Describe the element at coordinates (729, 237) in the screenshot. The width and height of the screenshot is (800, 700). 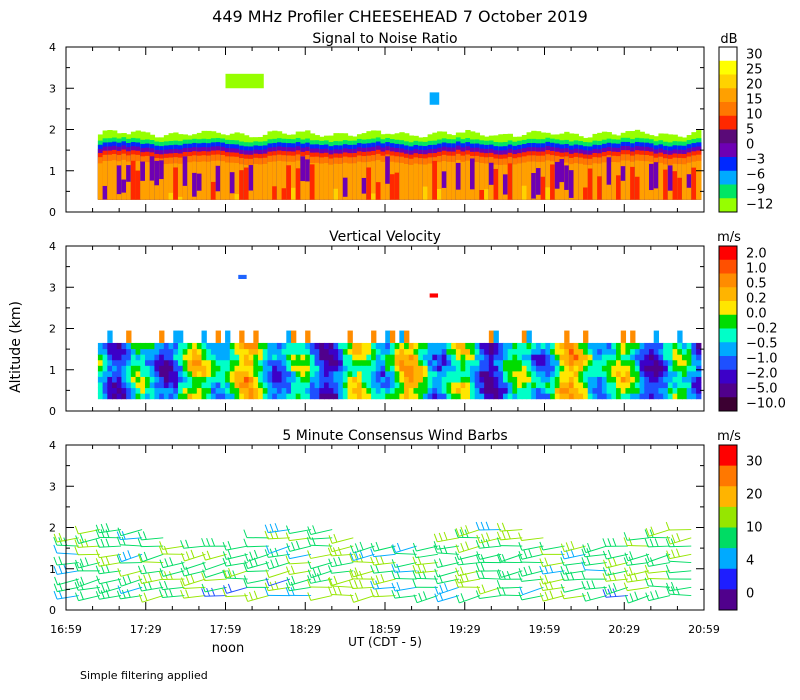
I see `velocity-units: m/s` at that location.